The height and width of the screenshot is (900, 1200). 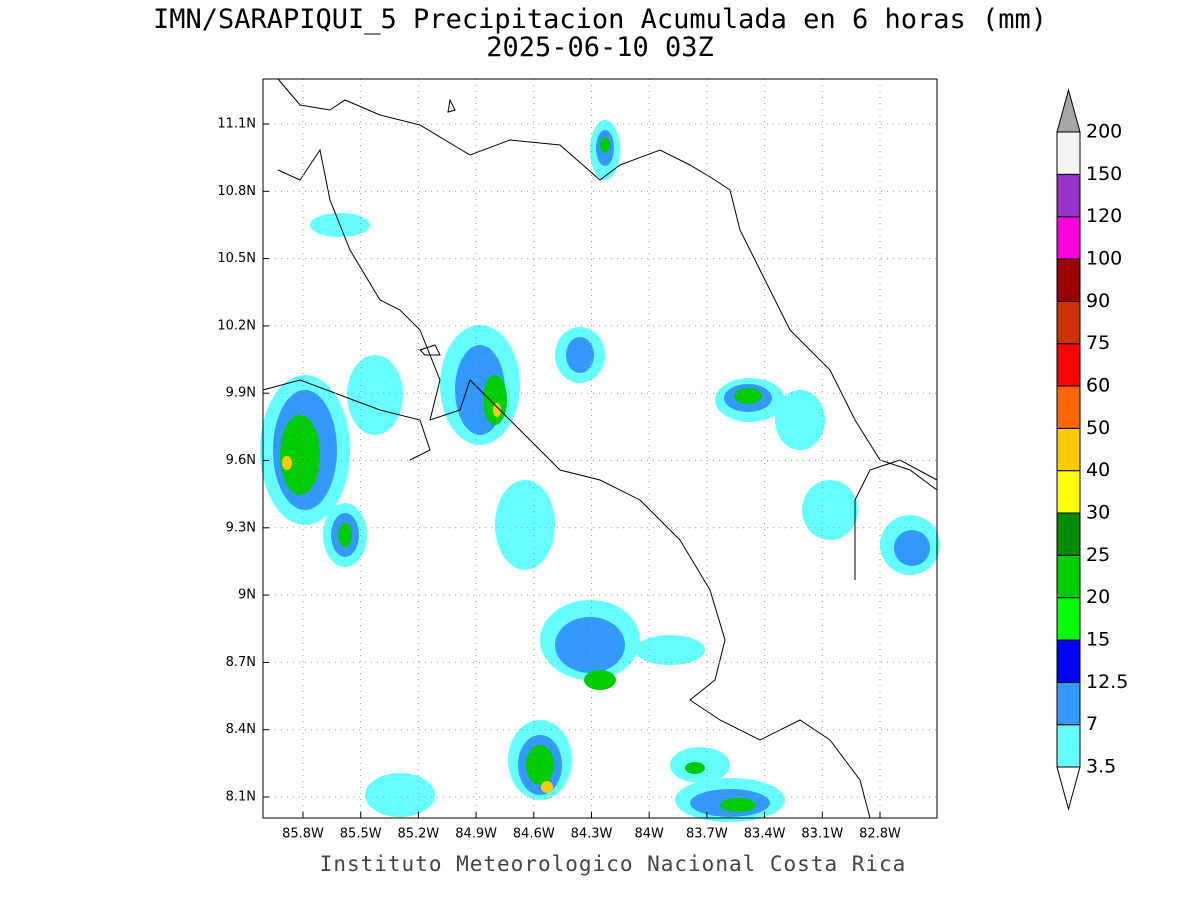 What do you see at coordinates (418, 834) in the screenshot?
I see `lon-label: 85.2W` at bounding box center [418, 834].